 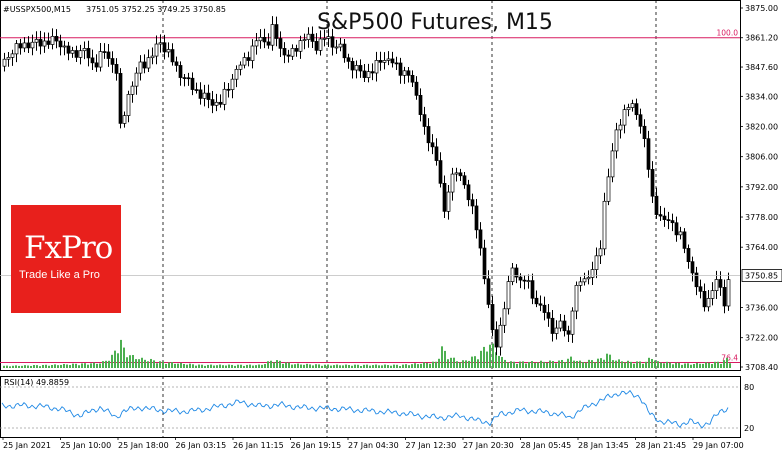 What do you see at coordinates (761, 275) in the screenshot?
I see `current-price-box` at bounding box center [761, 275].